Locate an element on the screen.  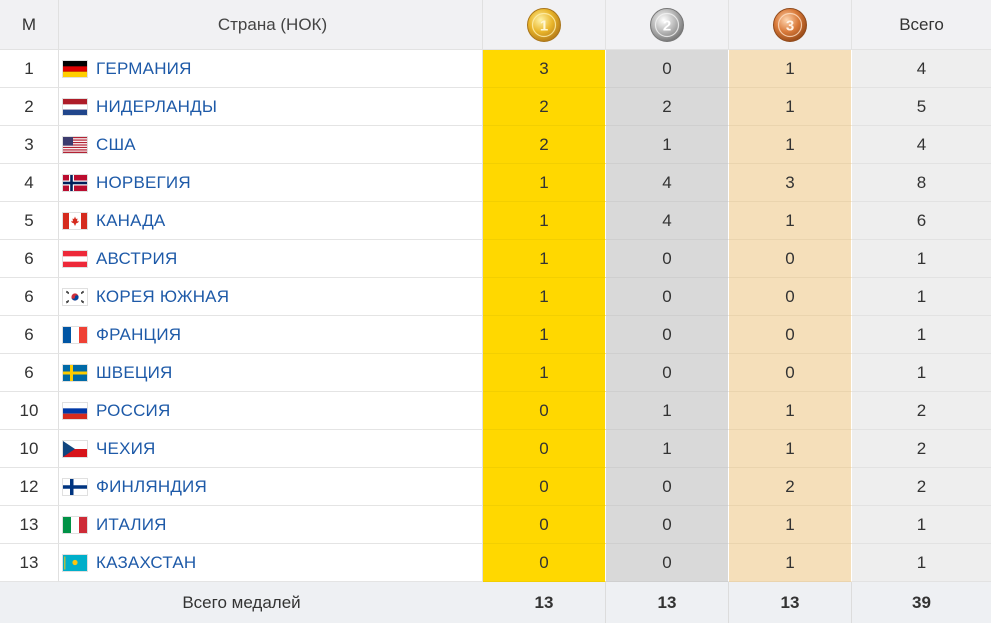
table-row: 12 ФИНЛЯНДИЯ 0 0 2 2 is located at coordinates (495, 487).